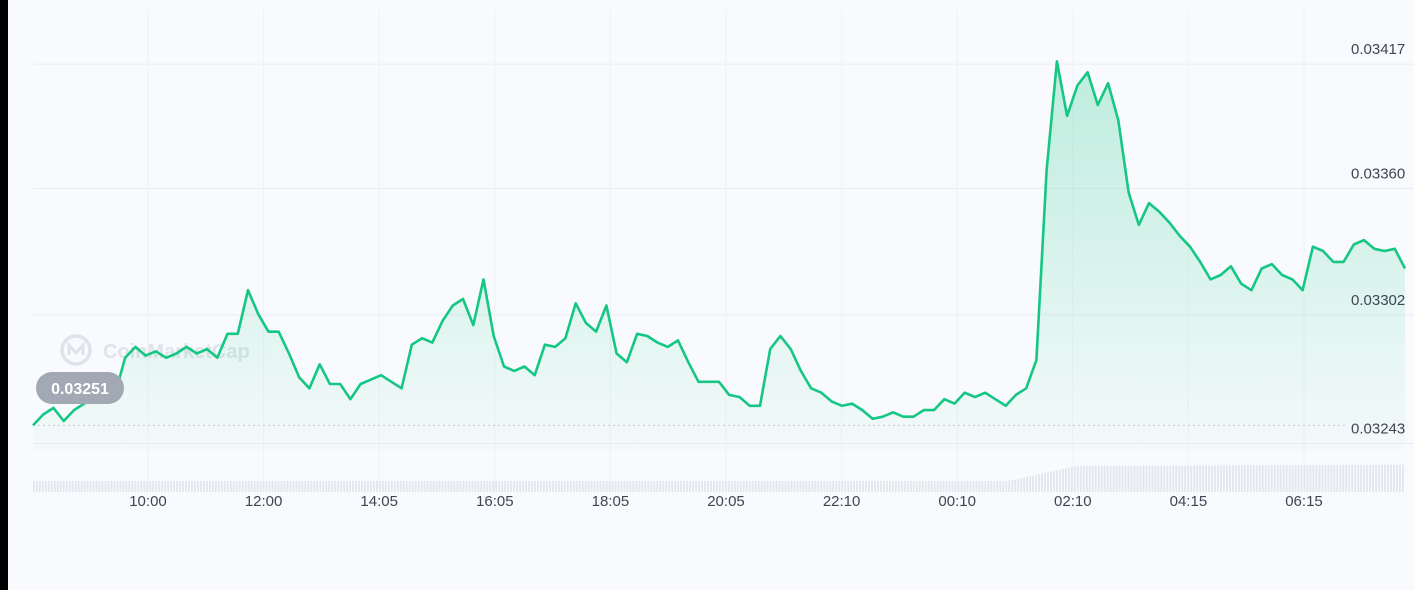 This screenshot has width=1414, height=590. Describe the element at coordinates (379, 501) in the screenshot. I see `x-tick-label: 14:05` at that location.